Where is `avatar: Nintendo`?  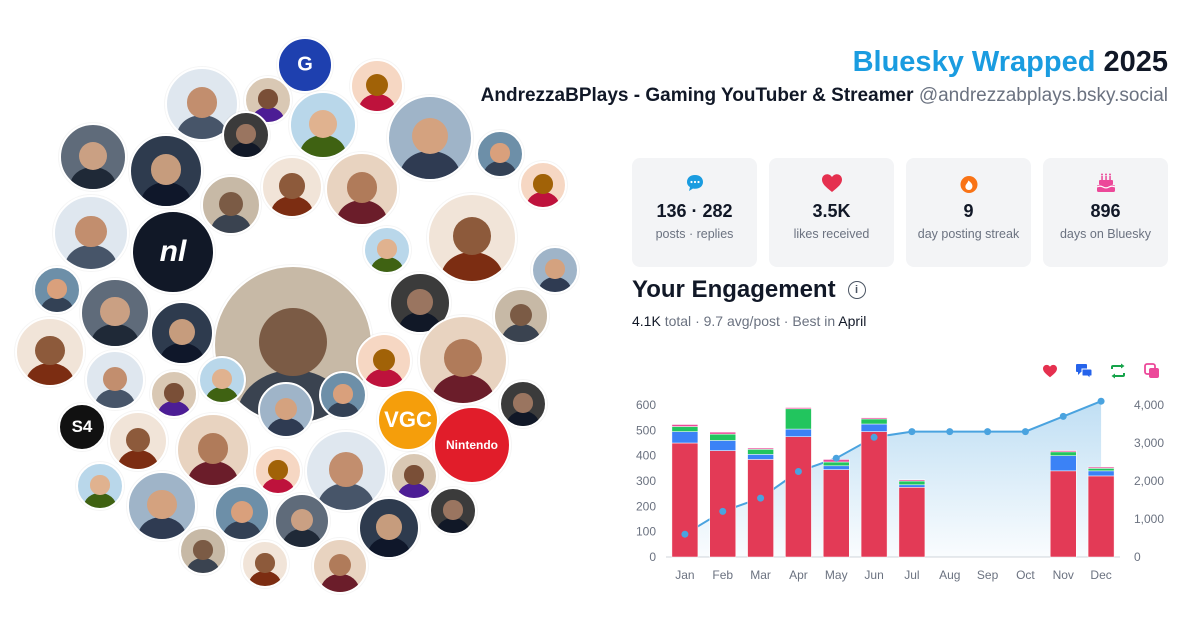
avatar: Nintendo is located at coordinates (472, 445).